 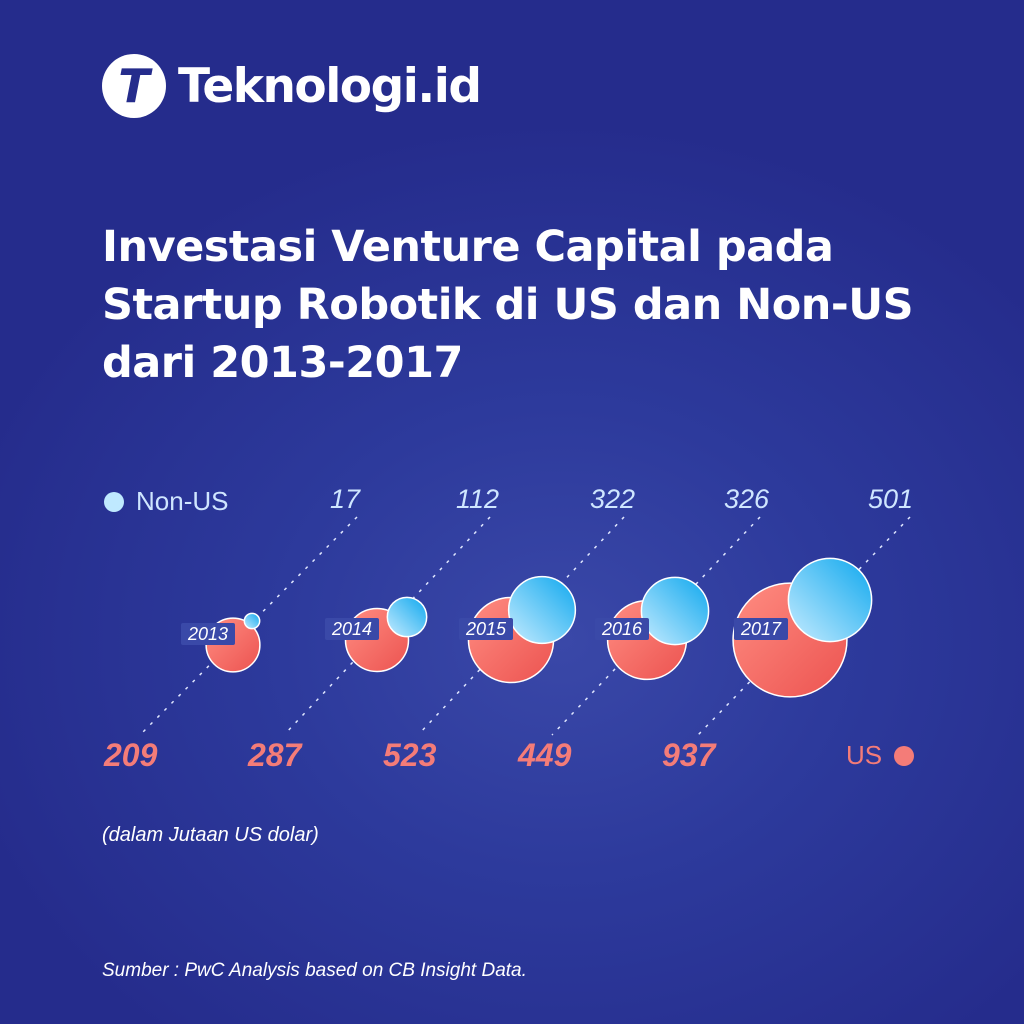 What do you see at coordinates (275, 755) in the screenshot?
I see `data-label-us: 287` at bounding box center [275, 755].